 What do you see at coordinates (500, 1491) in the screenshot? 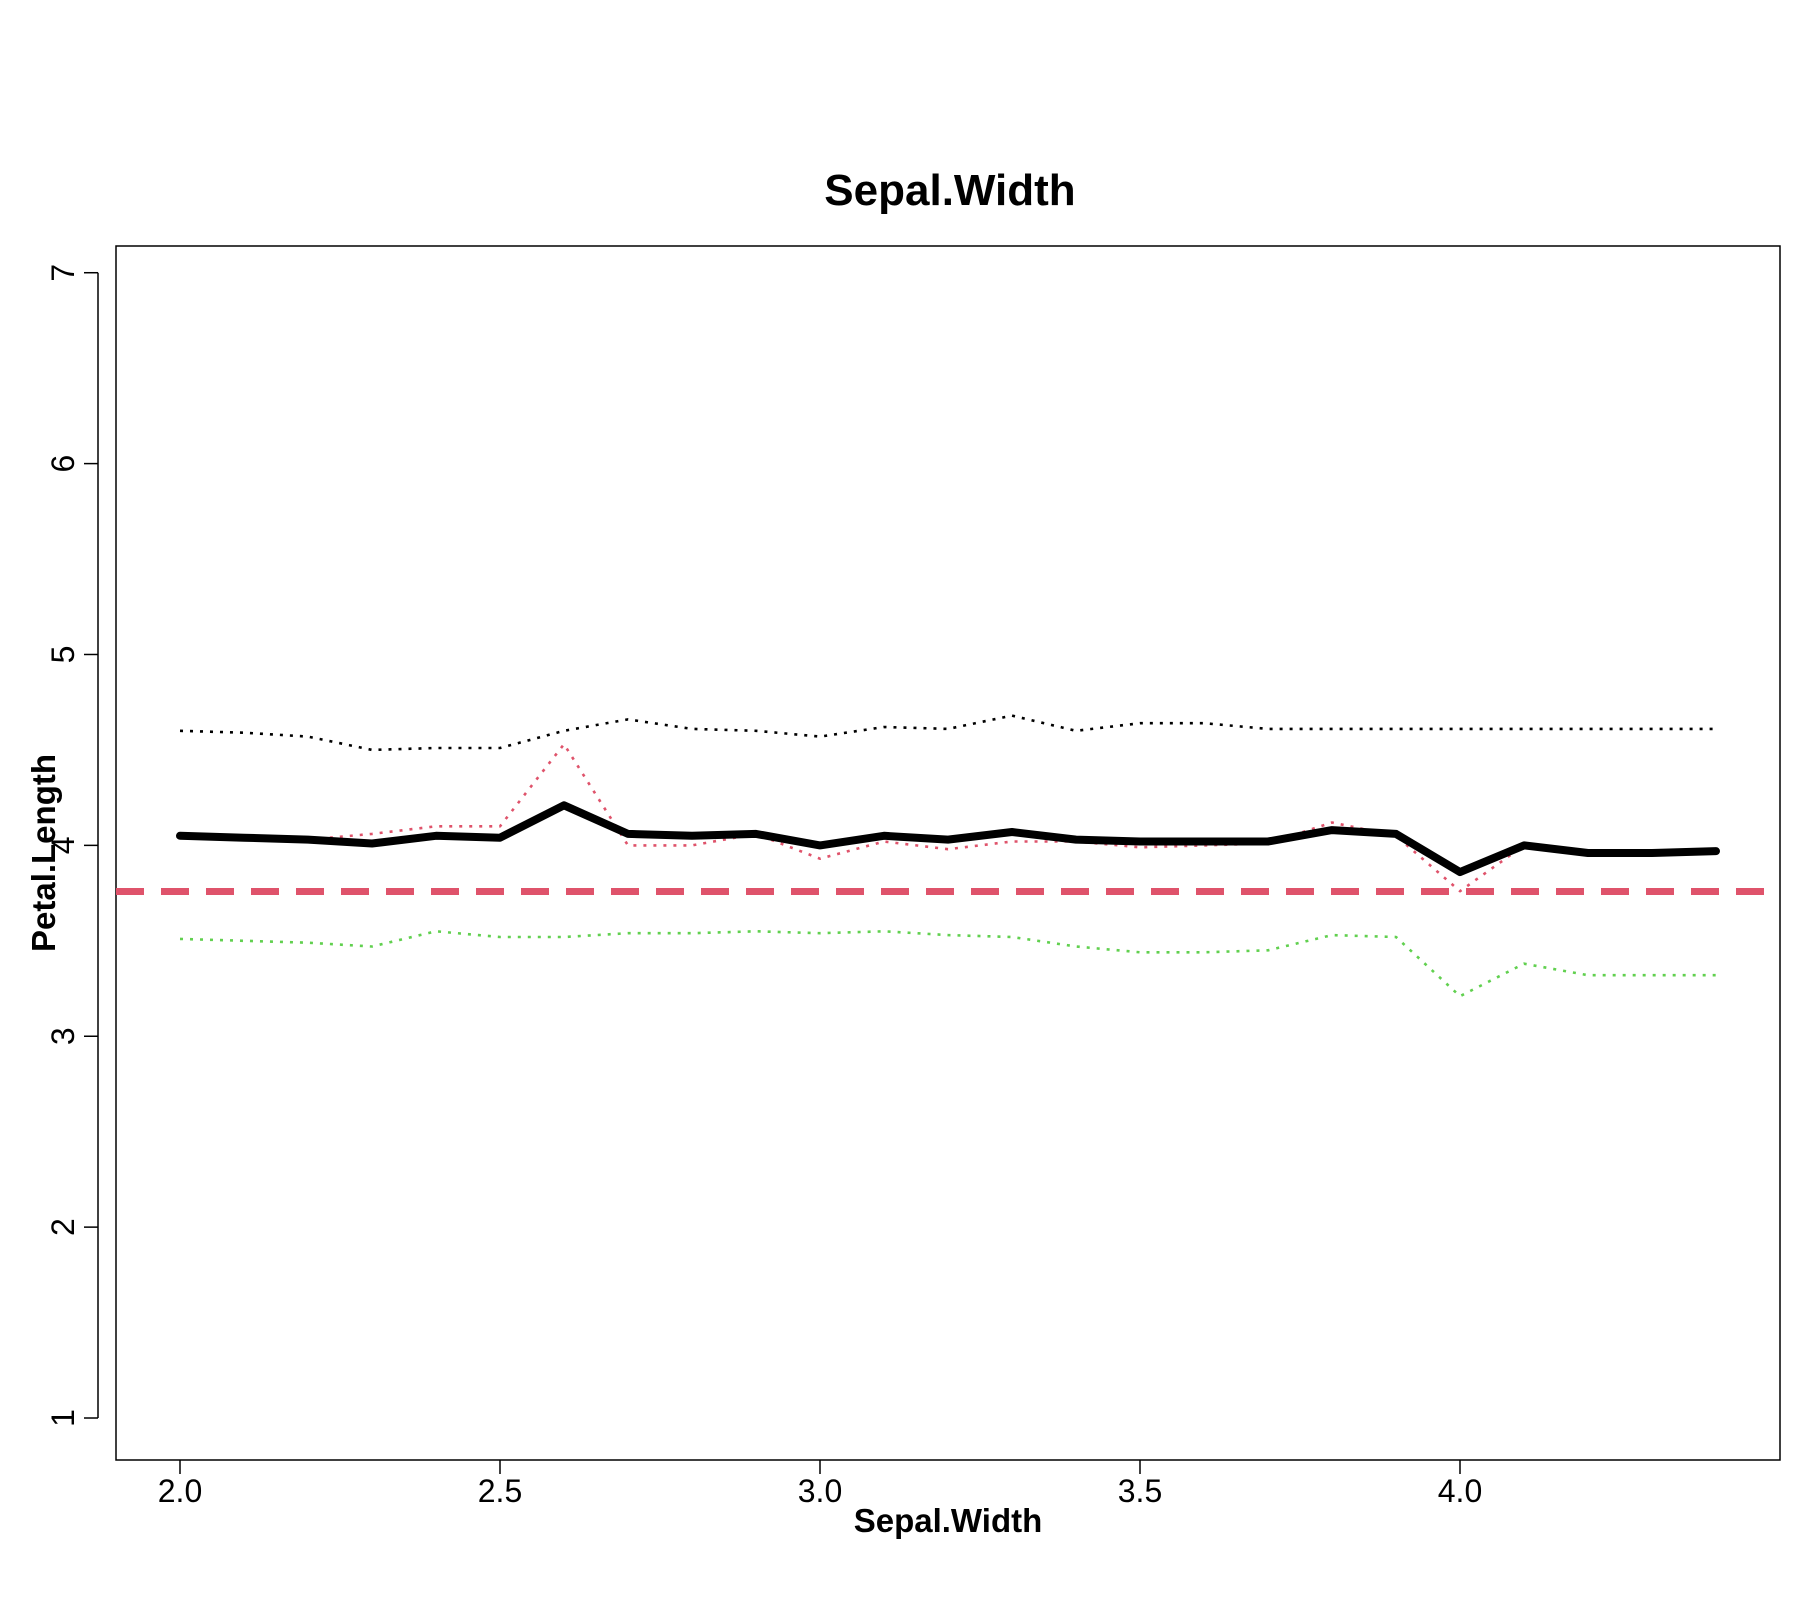
I see `x-tick-label: 2.5` at bounding box center [500, 1491].